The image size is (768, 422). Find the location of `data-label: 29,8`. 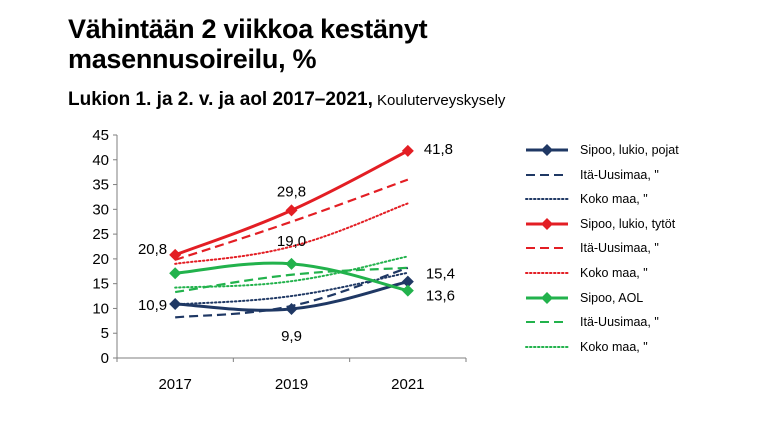

data-label: 29,8 is located at coordinates (291, 191).